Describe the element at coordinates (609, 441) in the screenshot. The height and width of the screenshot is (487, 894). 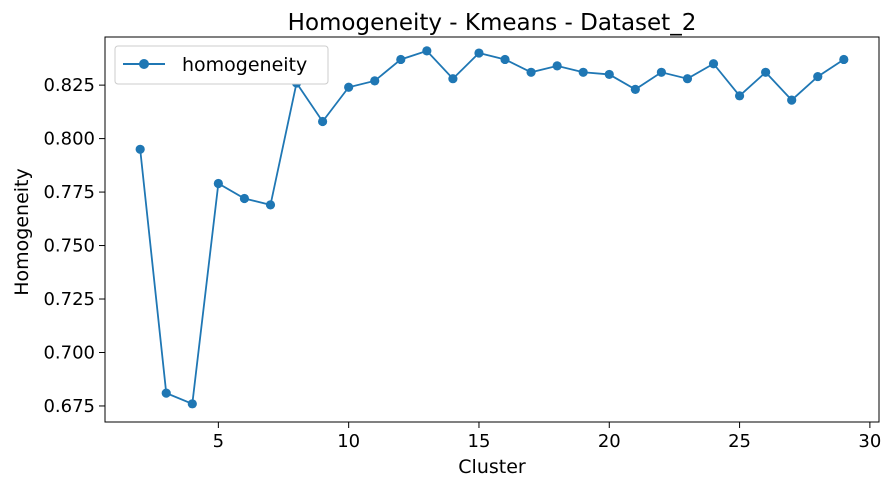
I see `x-tick-label: 20` at that location.